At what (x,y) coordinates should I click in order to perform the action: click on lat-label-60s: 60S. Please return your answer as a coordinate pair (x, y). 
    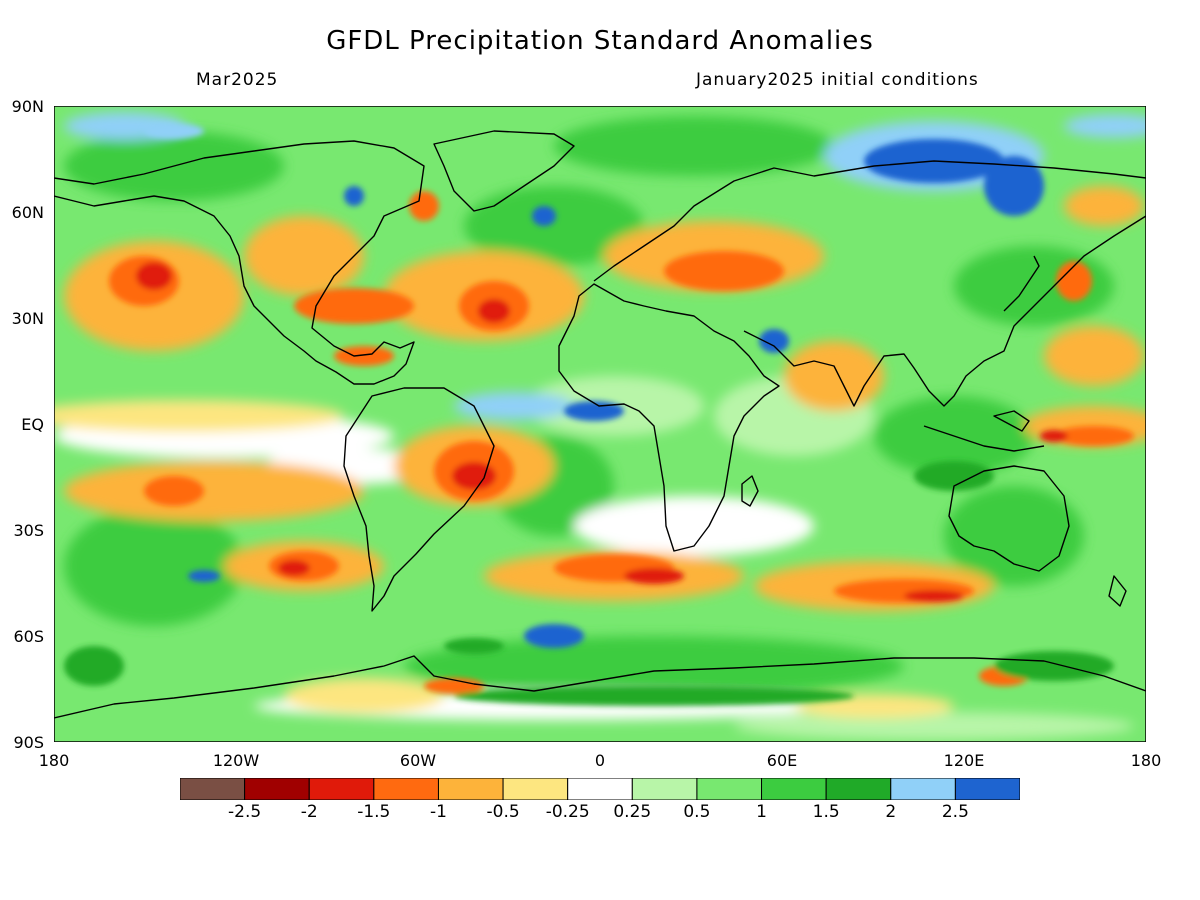
    Looking at the image, I should click on (28, 636).